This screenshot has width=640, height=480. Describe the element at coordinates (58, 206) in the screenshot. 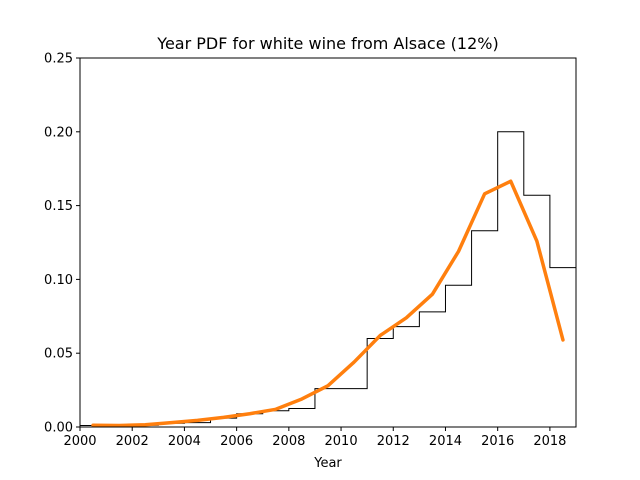

I see `y-tick-label: 0.15` at that location.